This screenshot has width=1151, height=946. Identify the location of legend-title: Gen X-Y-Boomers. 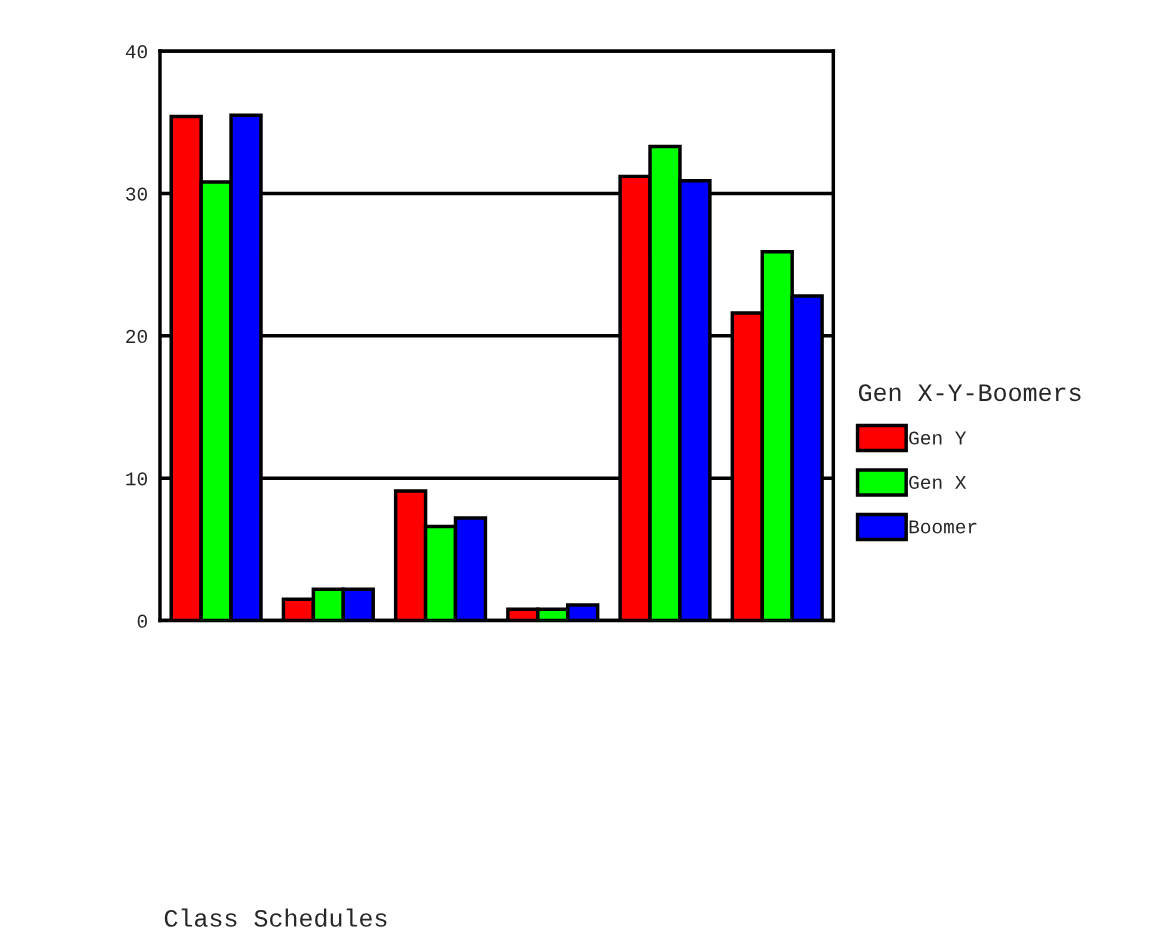
(969, 393).